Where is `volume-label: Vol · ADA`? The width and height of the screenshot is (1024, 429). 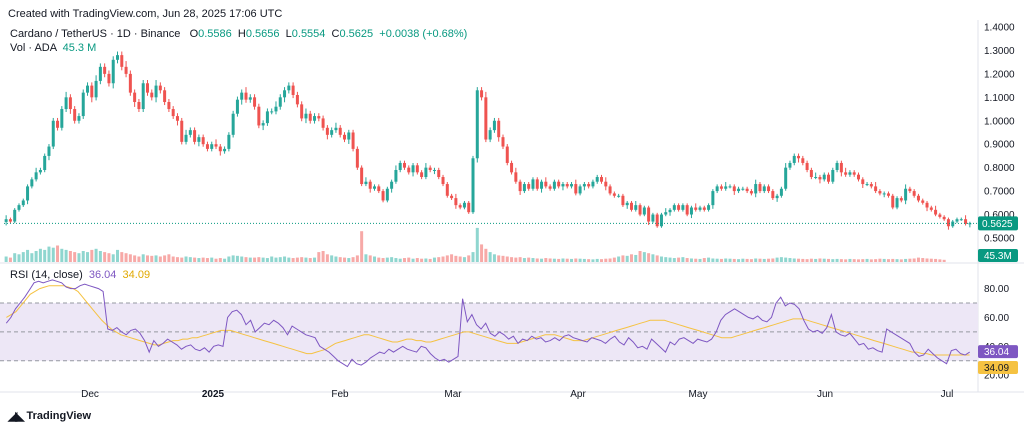
volume-label: Vol · ADA is located at coordinates (33, 48).